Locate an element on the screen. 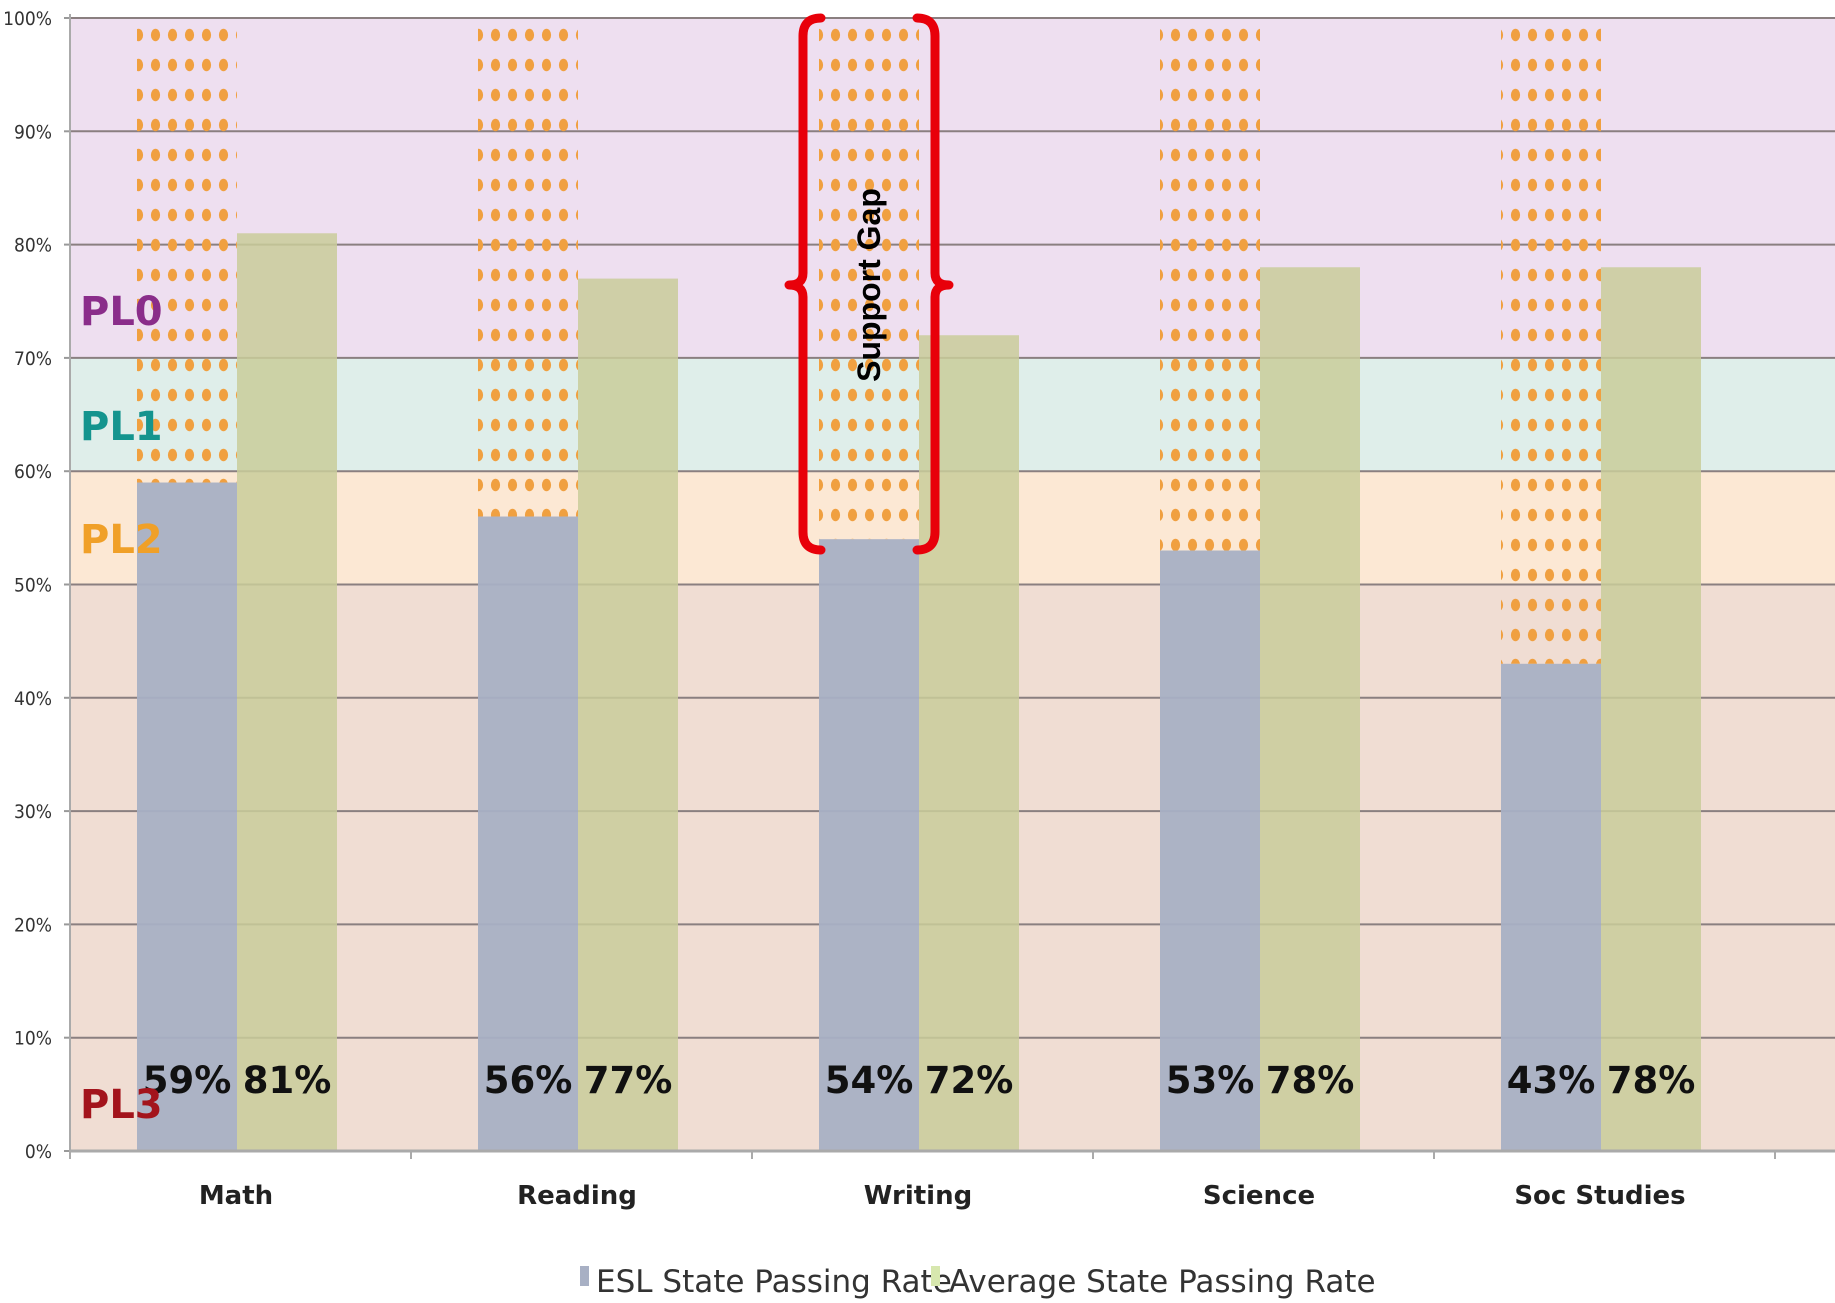 Image resolution: width=1835 pixels, height=1303 pixels. value-label-average: 72% is located at coordinates (969, 1080).